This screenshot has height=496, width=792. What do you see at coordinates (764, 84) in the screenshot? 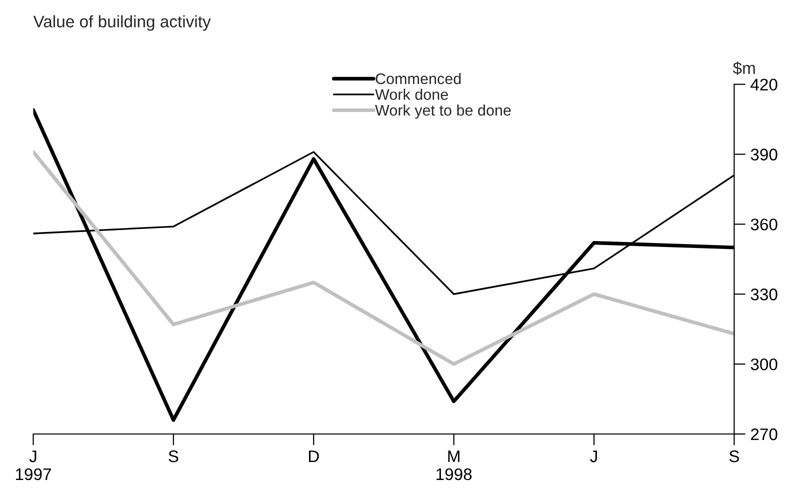
I see `y-tick-label: 420` at bounding box center [764, 84].